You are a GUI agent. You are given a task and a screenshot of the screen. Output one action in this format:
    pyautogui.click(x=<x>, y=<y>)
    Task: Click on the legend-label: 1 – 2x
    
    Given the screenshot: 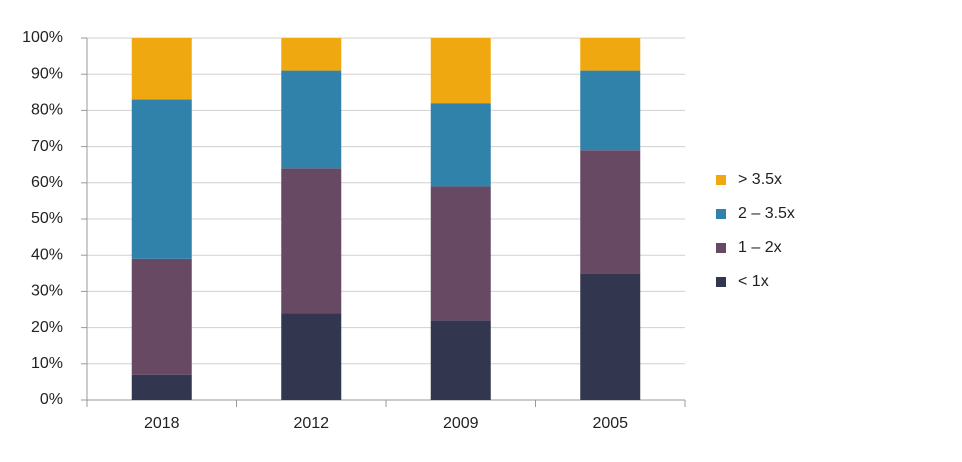 What is the action you would take?
    pyautogui.click(x=760, y=247)
    